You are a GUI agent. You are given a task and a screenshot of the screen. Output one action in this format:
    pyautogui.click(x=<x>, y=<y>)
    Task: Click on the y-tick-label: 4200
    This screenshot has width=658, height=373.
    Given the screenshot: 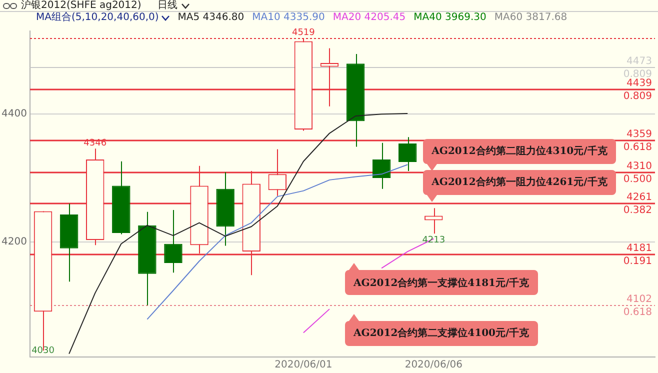 What is the action you would take?
    pyautogui.click(x=14, y=242)
    